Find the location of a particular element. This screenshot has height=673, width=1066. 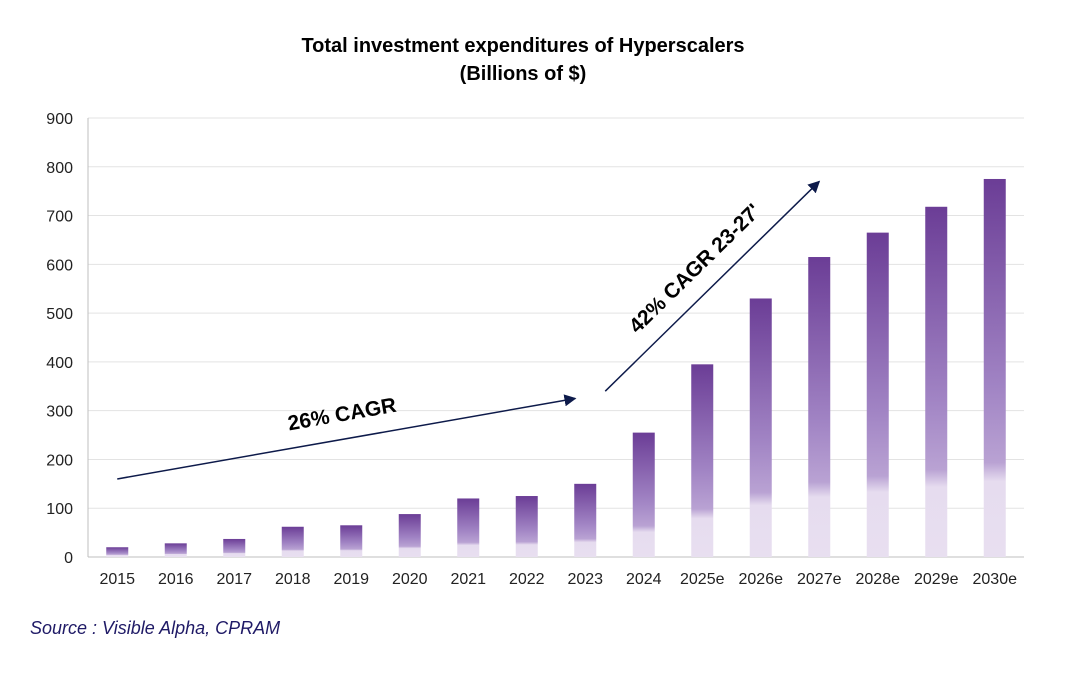

x-tick-label: 2015 is located at coordinates (117, 579).